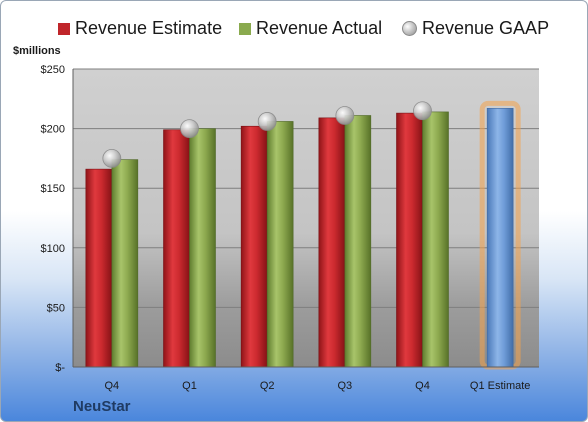 The height and width of the screenshot is (422, 588). I want to click on y-tick-label: $50, so click(56, 308).